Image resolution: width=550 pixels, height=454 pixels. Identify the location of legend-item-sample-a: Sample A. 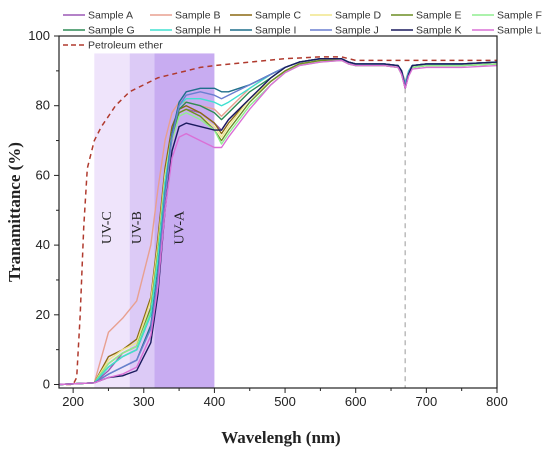
(98, 16).